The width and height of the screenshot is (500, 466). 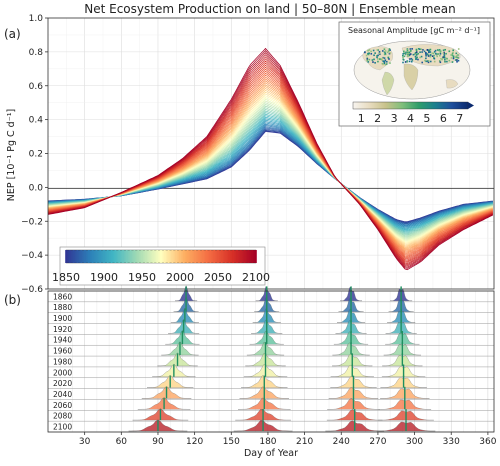 What do you see at coordinates (471, 105) in the screenshot?
I see `inset-colorbar-extend` at bounding box center [471, 105].